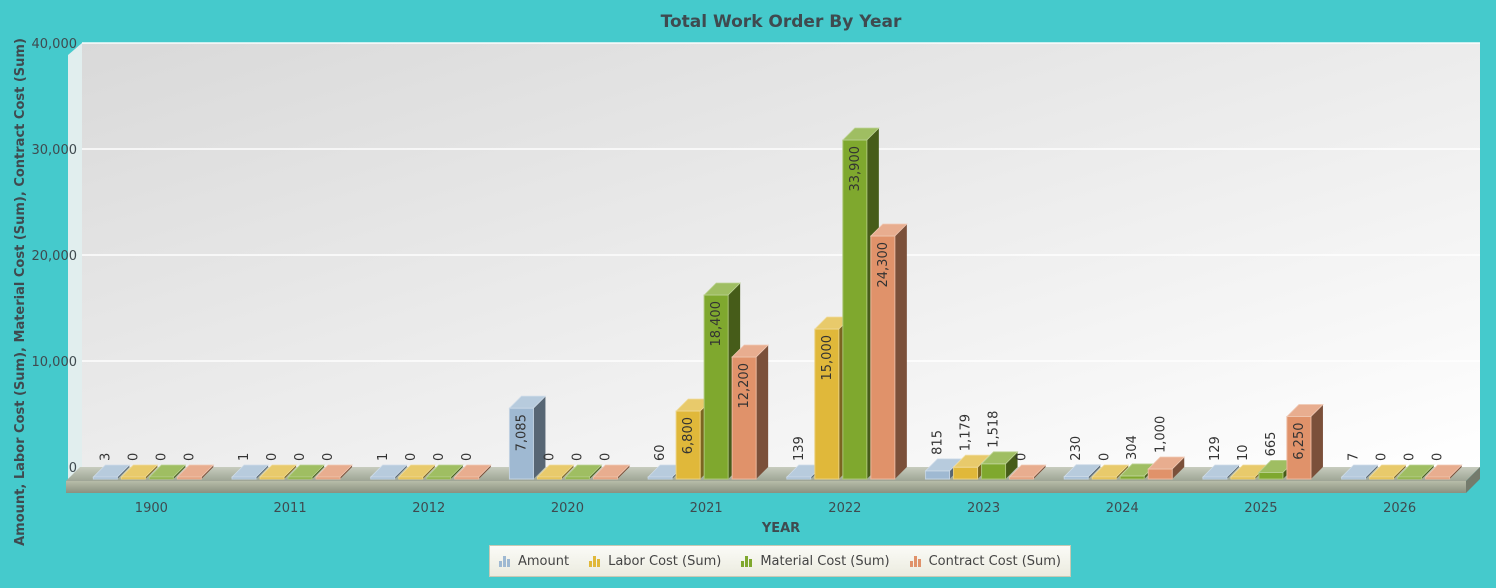 The height and width of the screenshot is (588, 1496). Describe the element at coordinates (73, 468) in the screenshot. I see `y-tick-label: 0` at that location.